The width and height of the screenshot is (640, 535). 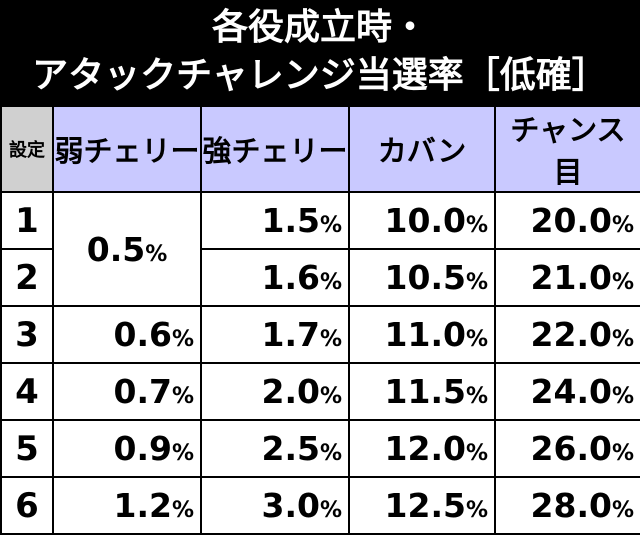 What do you see at coordinates (27, 149) in the screenshot?
I see `header-setting: 設定` at bounding box center [27, 149].